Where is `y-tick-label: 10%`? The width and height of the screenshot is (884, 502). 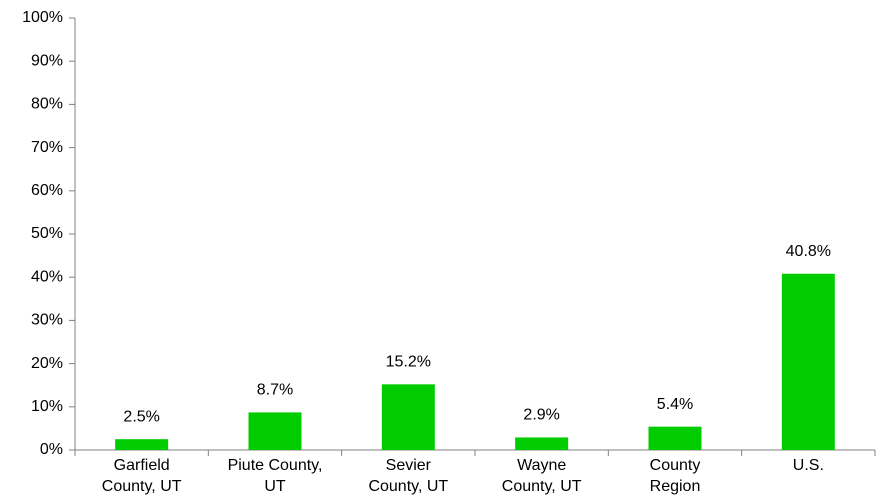
y-tick-label: 10% is located at coordinates (47, 406).